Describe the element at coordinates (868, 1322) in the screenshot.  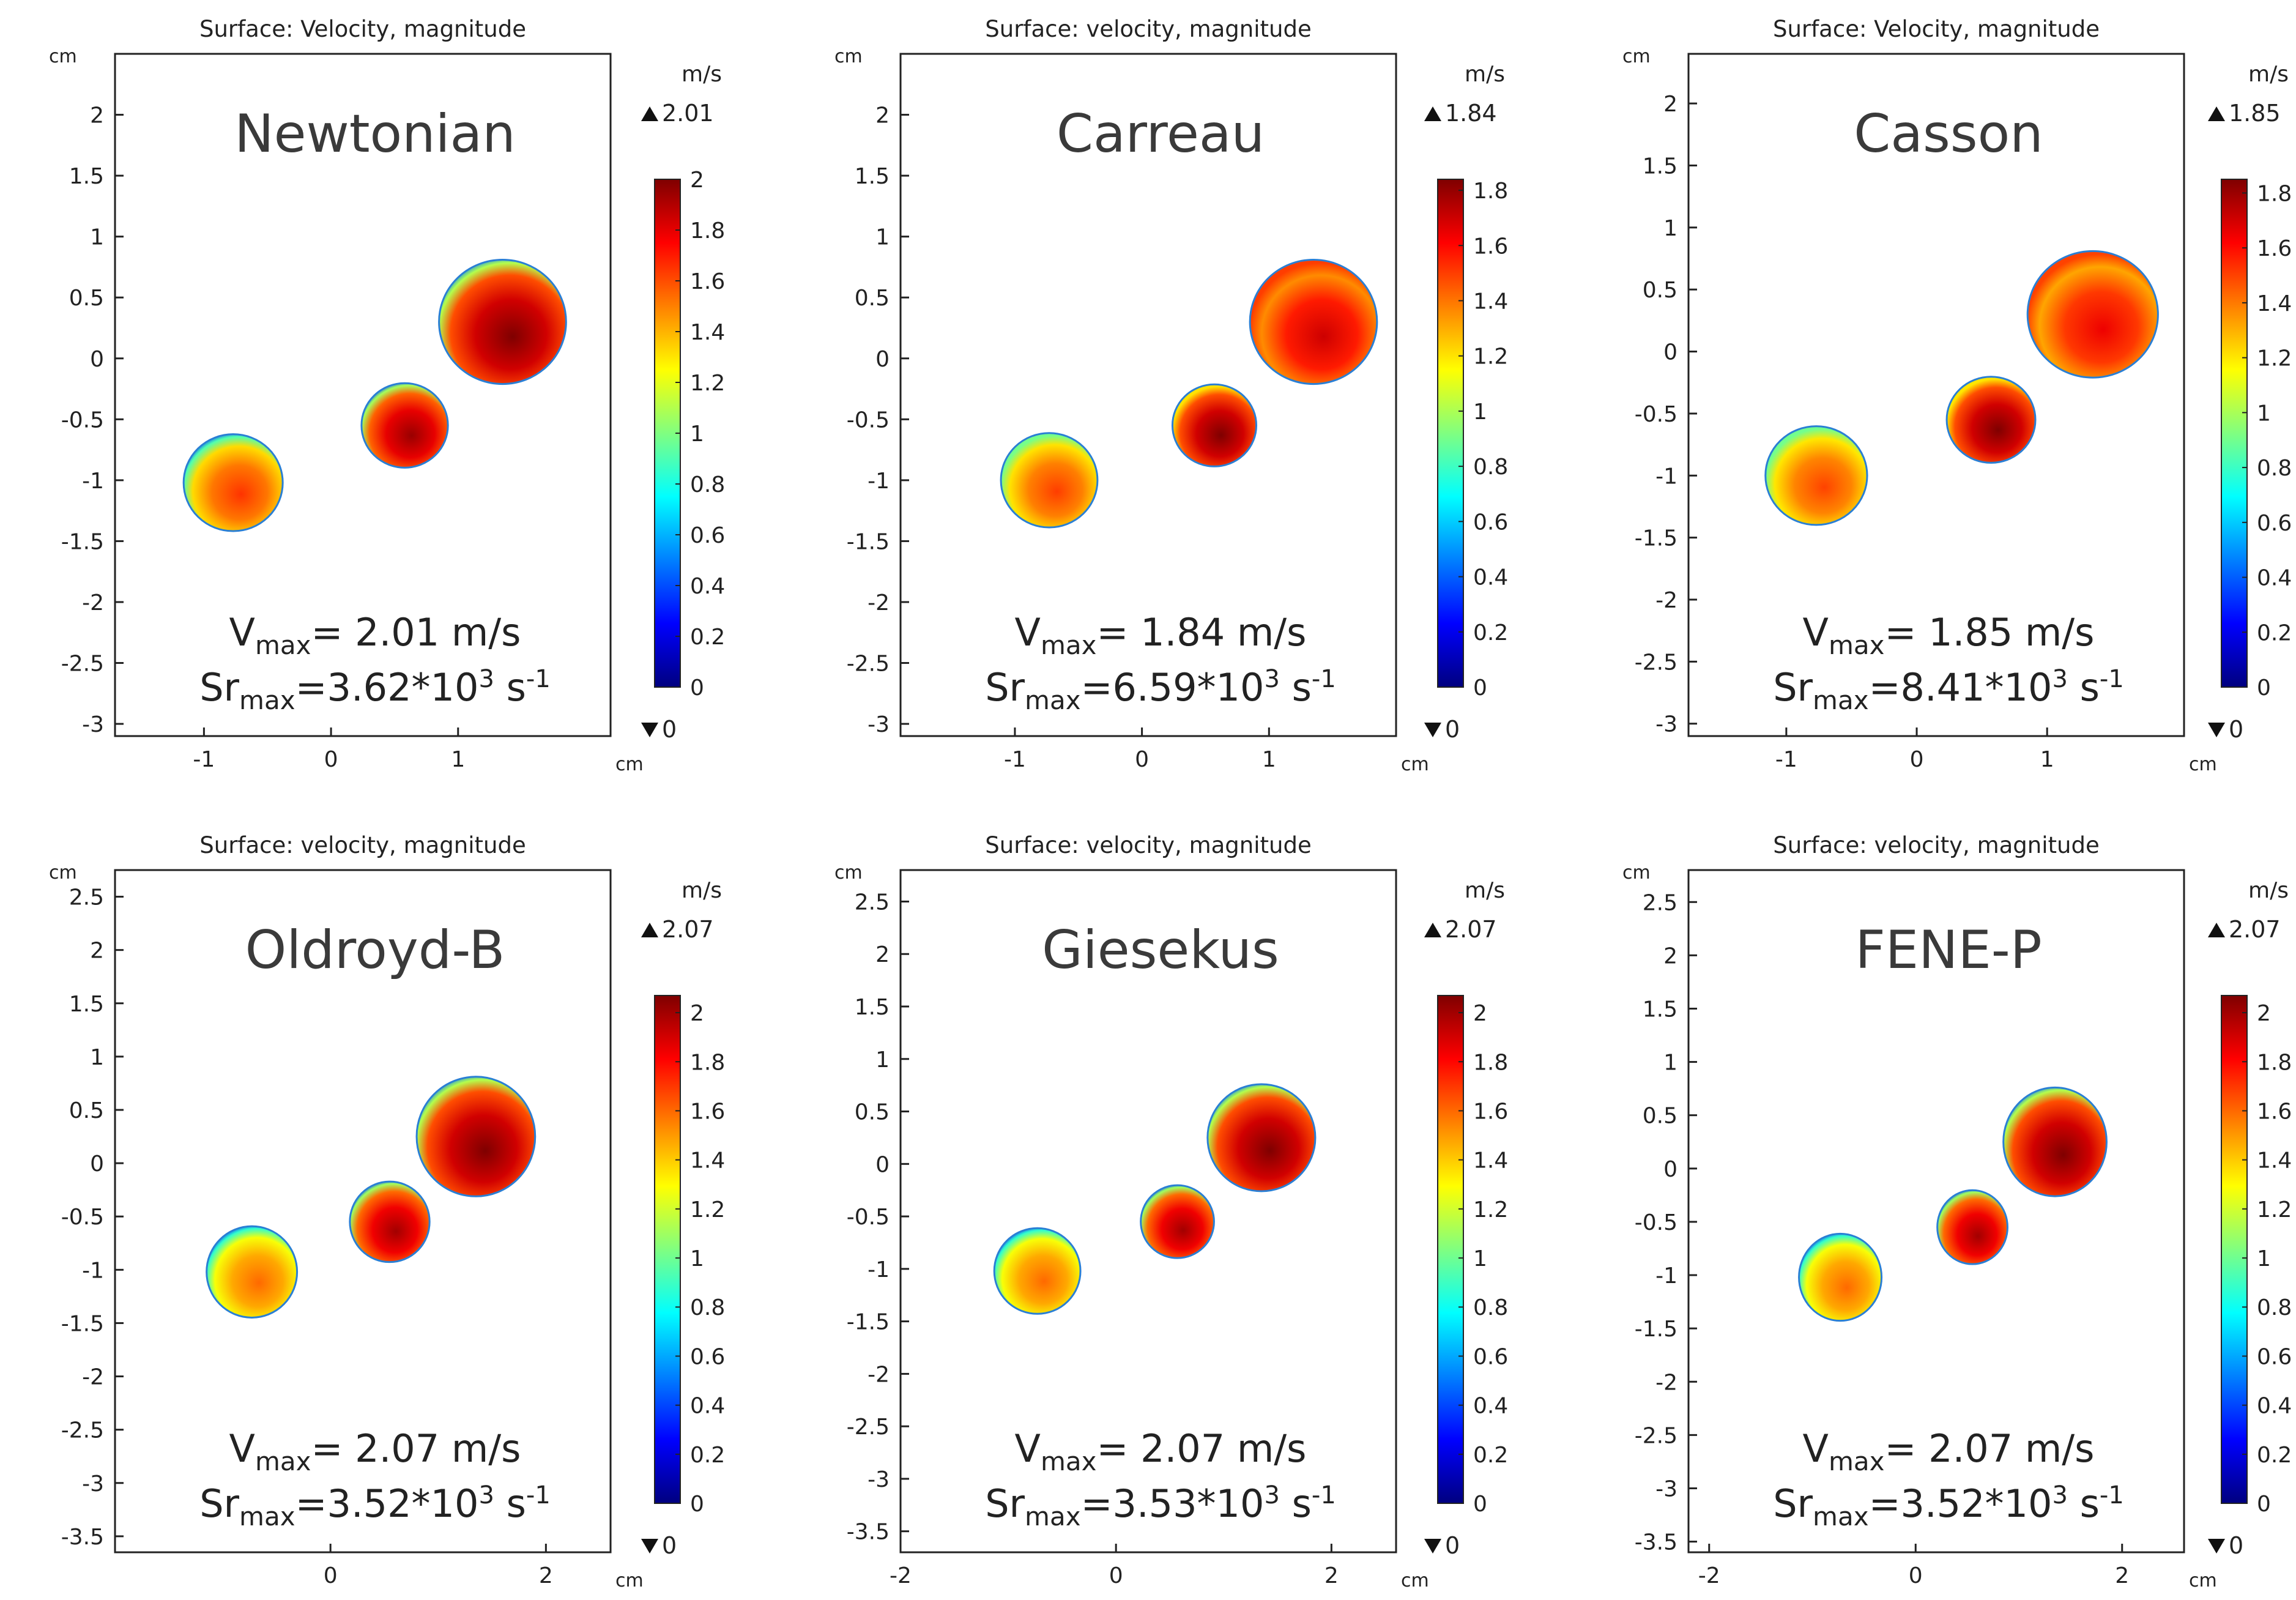
I see `y-tick-label: -1.5` at that location.